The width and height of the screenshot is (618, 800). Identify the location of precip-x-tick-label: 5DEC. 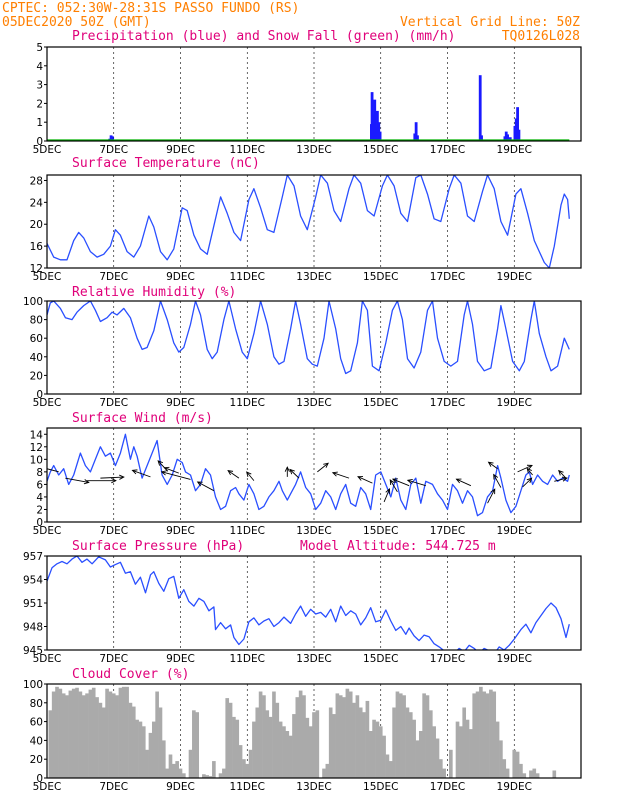
(47, 150).